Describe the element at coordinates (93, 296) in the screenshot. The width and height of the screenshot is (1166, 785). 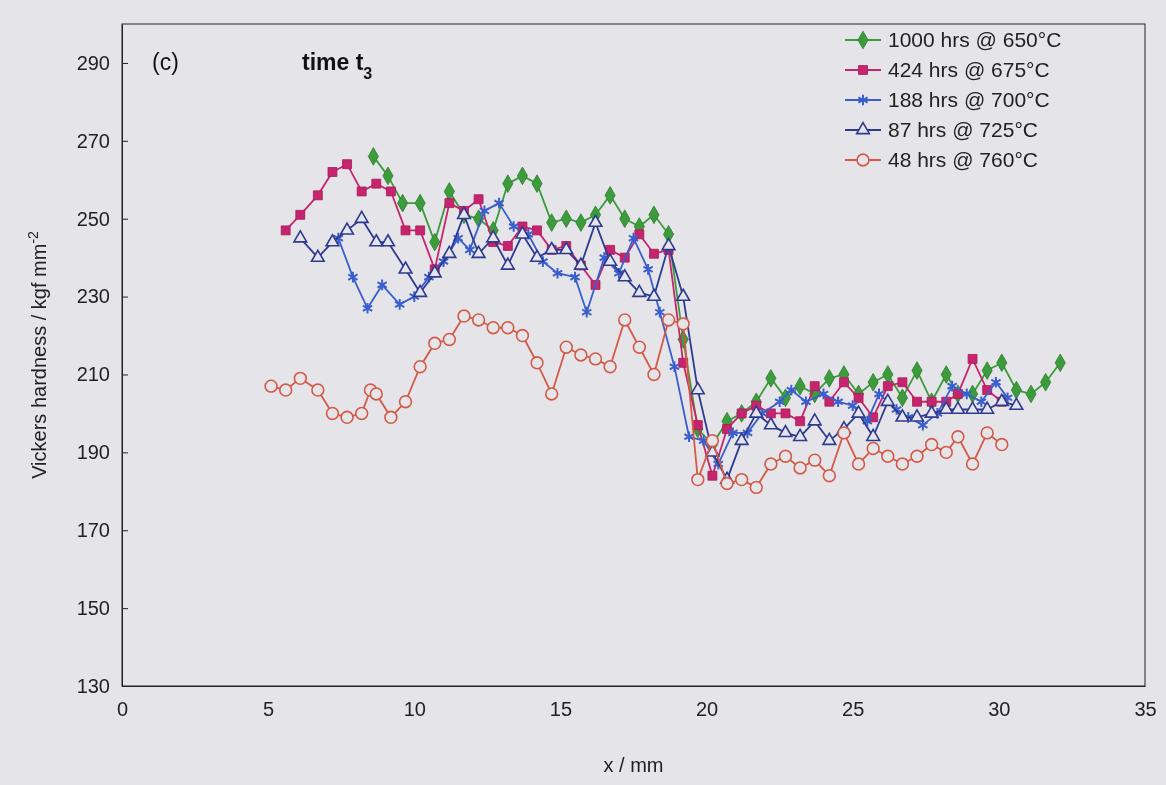
I see `y-tick-label: 230` at that location.